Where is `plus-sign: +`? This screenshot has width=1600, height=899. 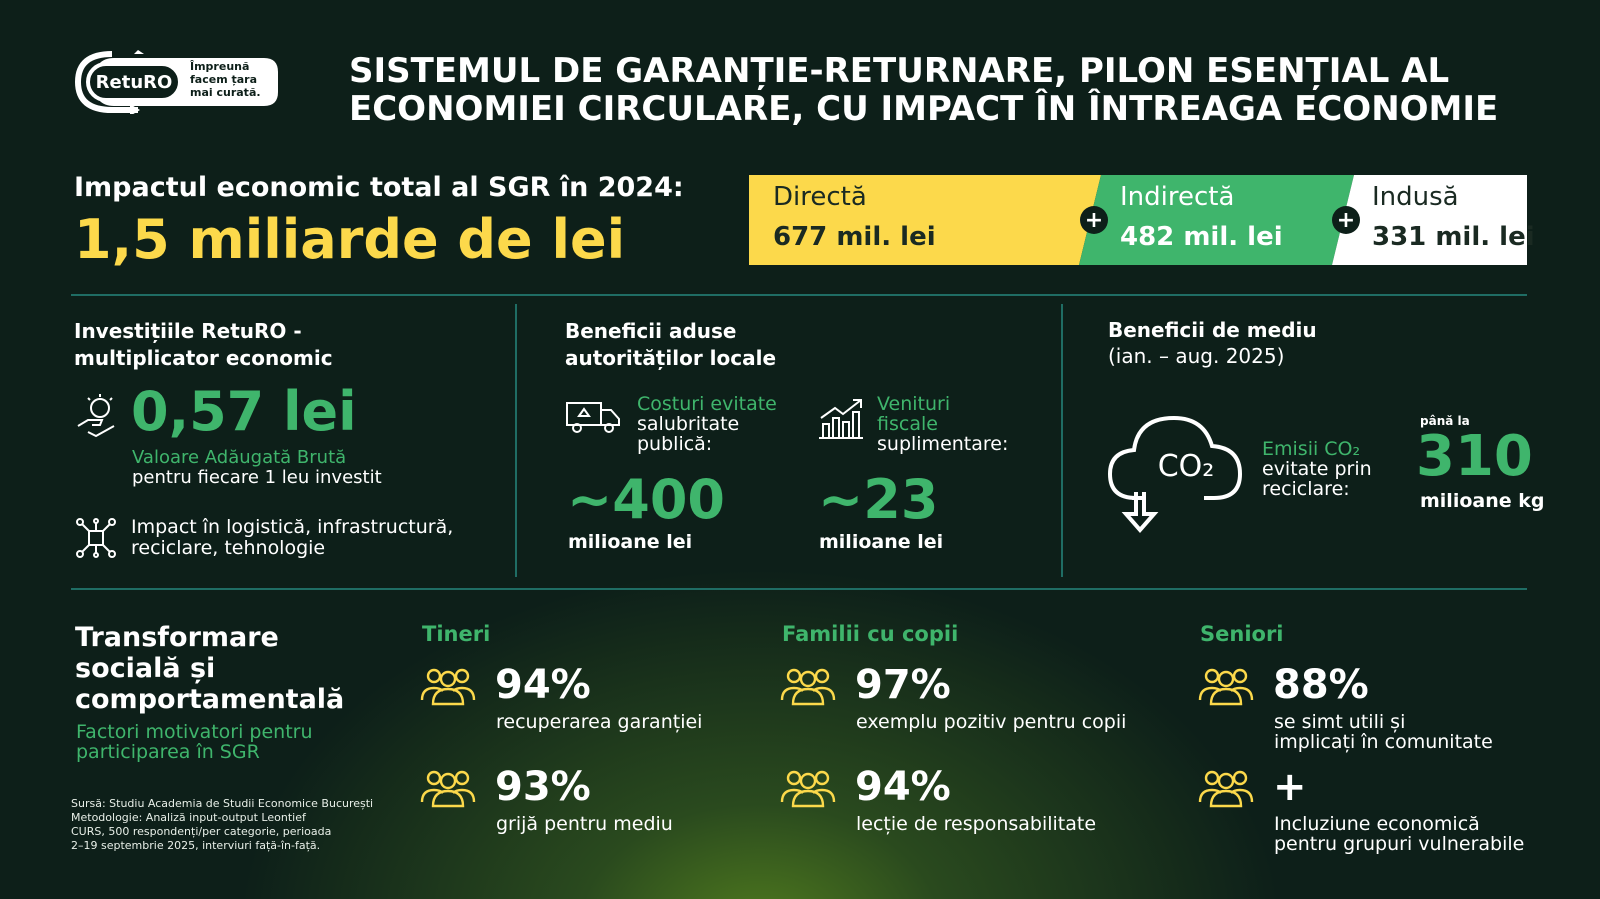
plus-sign: + is located at coordinates (1094, 220).